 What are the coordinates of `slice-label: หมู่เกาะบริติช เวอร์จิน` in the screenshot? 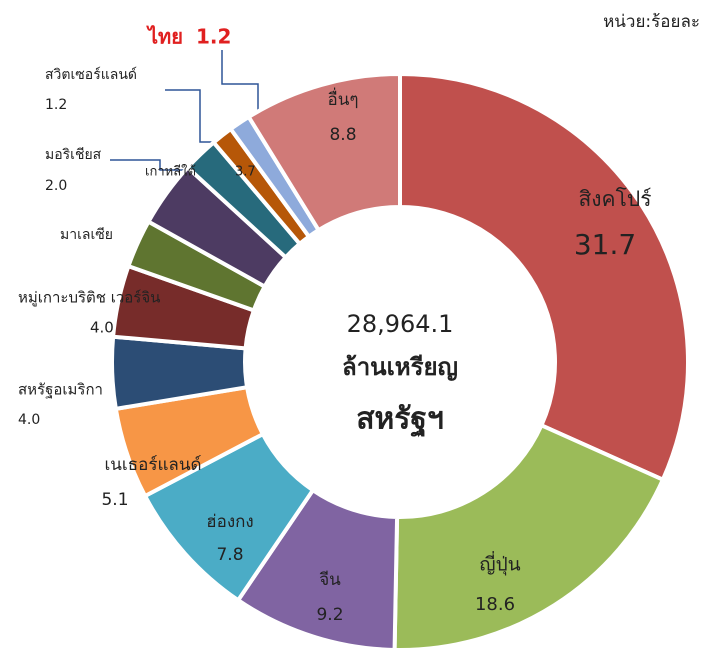 It's located at (89, 298).